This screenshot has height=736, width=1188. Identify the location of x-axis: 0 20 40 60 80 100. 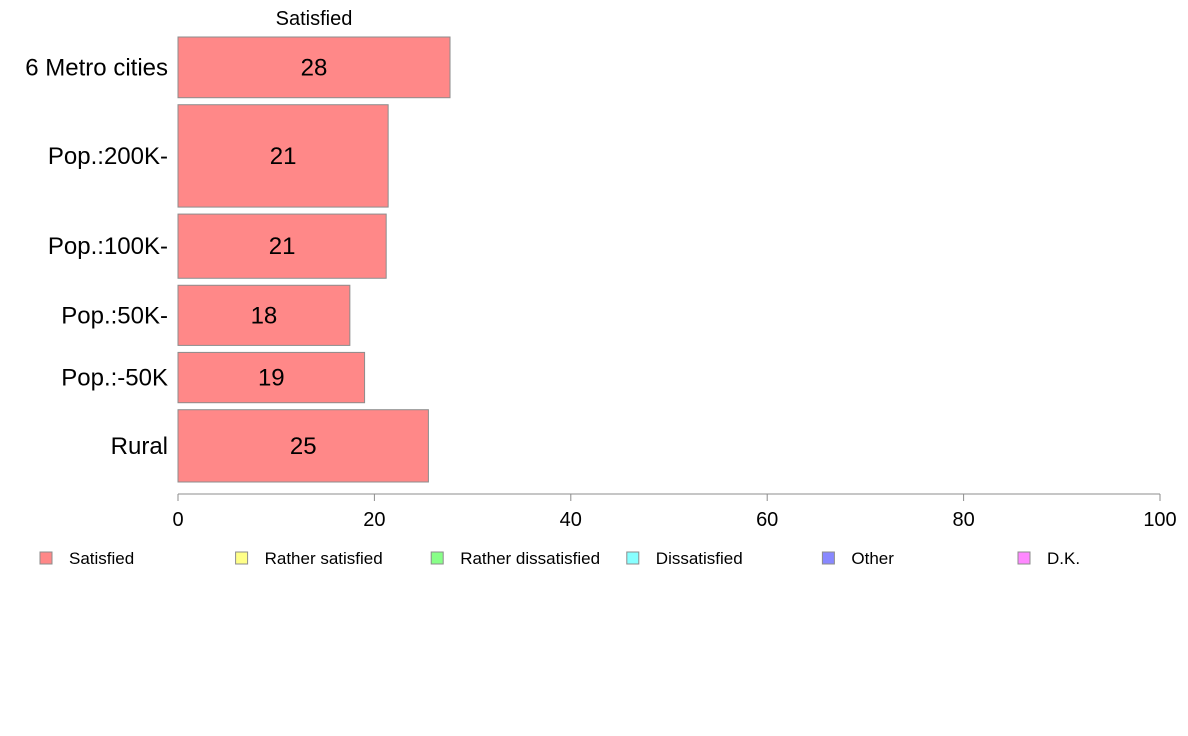
(674, 512).